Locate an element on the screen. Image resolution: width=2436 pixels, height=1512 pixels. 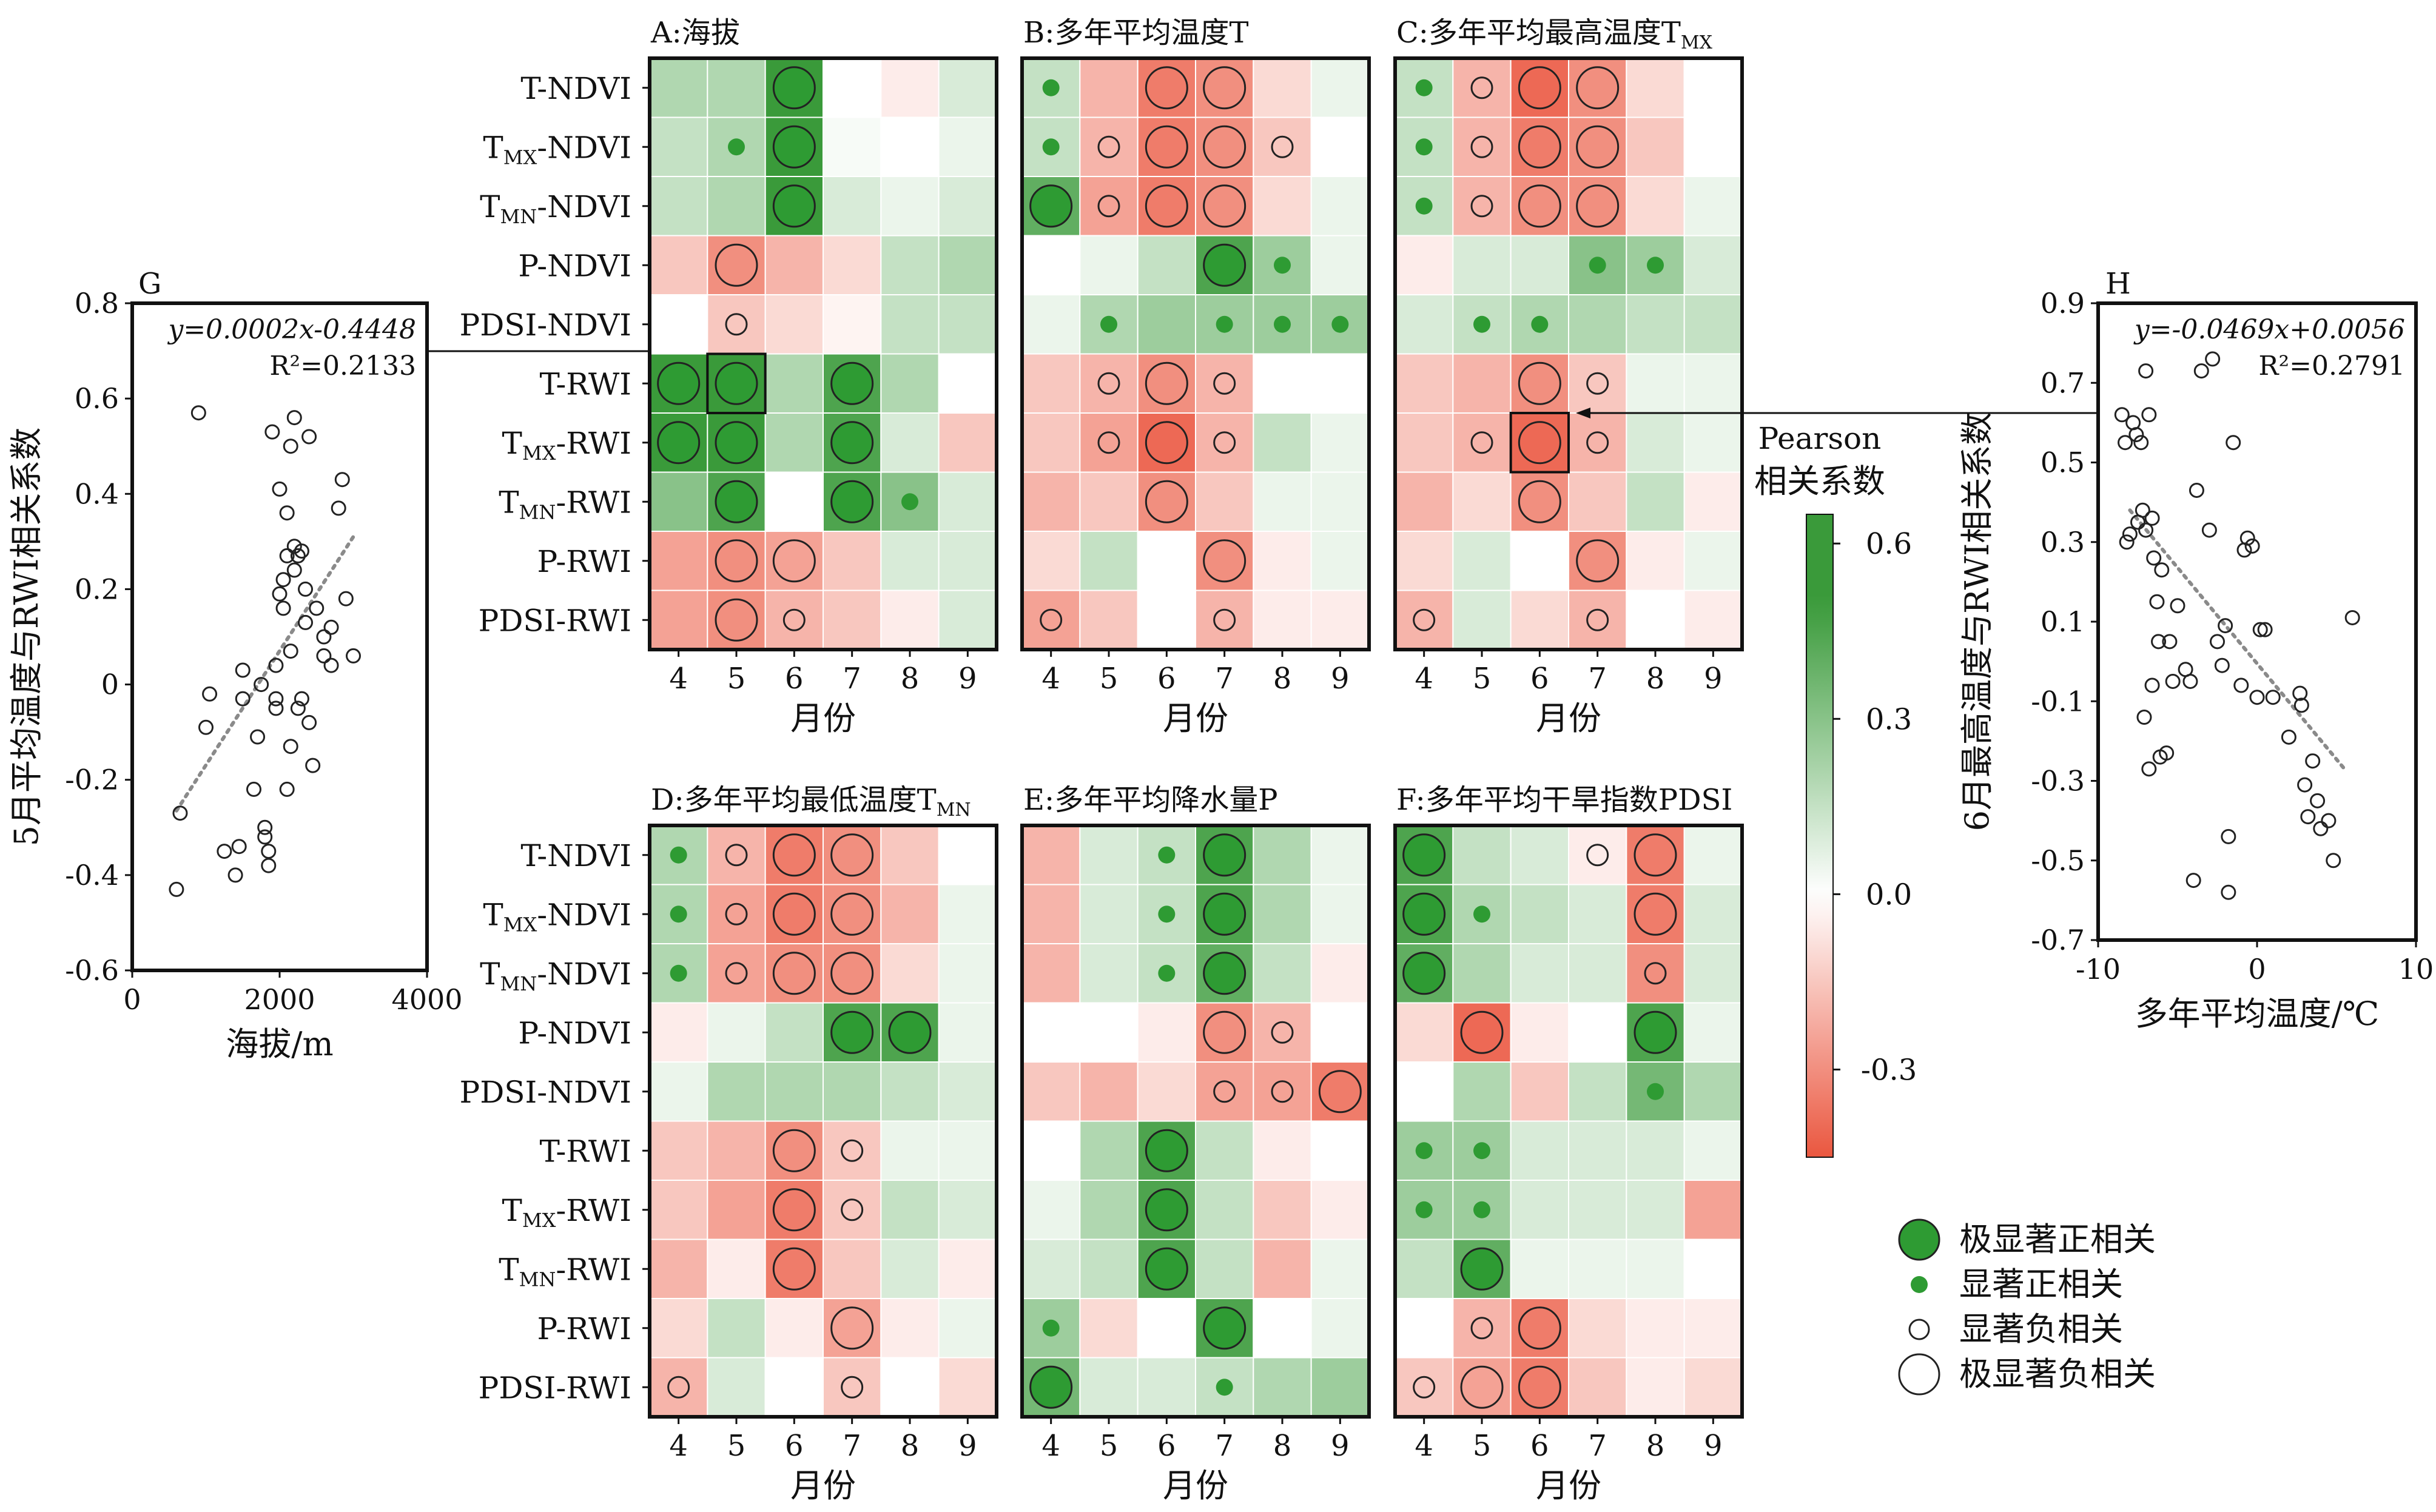
heatmap-panel-E: E:多年平均降水量P 4 5 6 7 8 9 月份 is located at coordinates (1195, 1144).